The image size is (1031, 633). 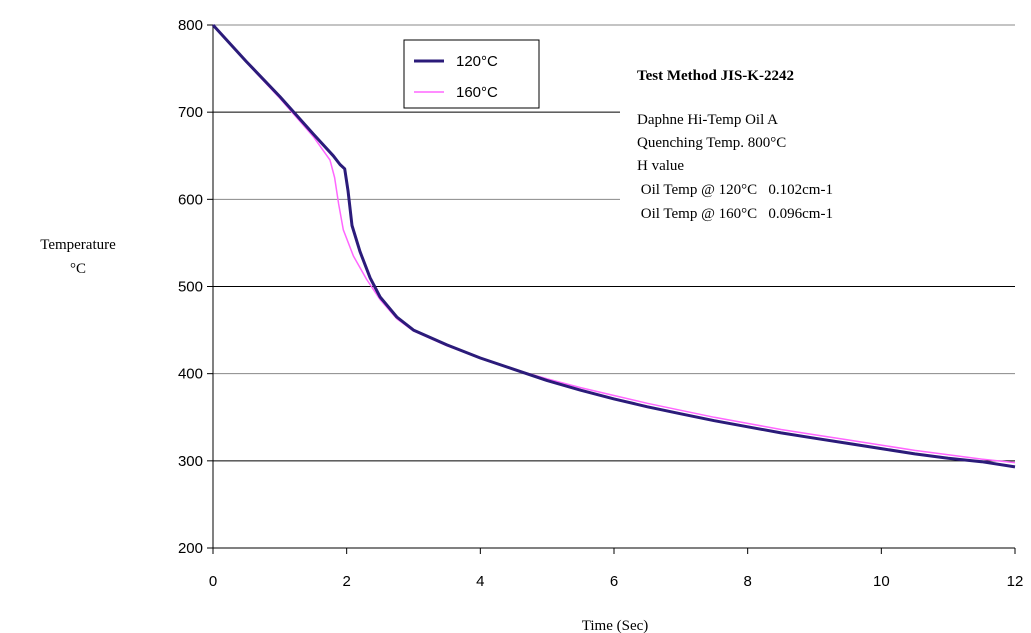 I want to click on y-axis-title-line-1: Temperature, so click(x=78, y=245).